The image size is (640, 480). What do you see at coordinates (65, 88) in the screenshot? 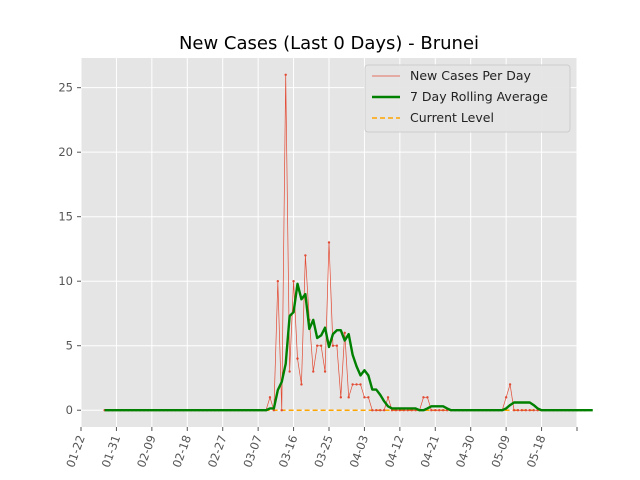
I see `y-tick-label: 25` at bounding box center [65, 88].